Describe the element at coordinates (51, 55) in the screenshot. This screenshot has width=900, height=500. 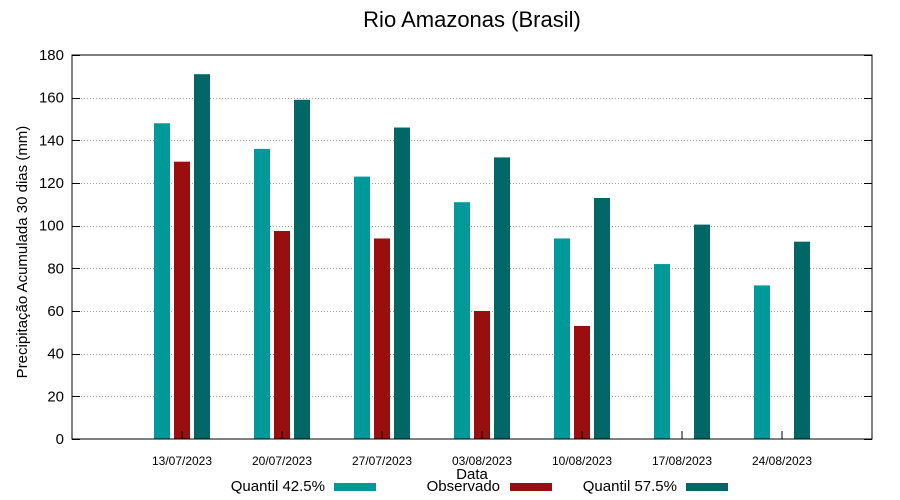
I see `y-tick-label: 180` at that location.